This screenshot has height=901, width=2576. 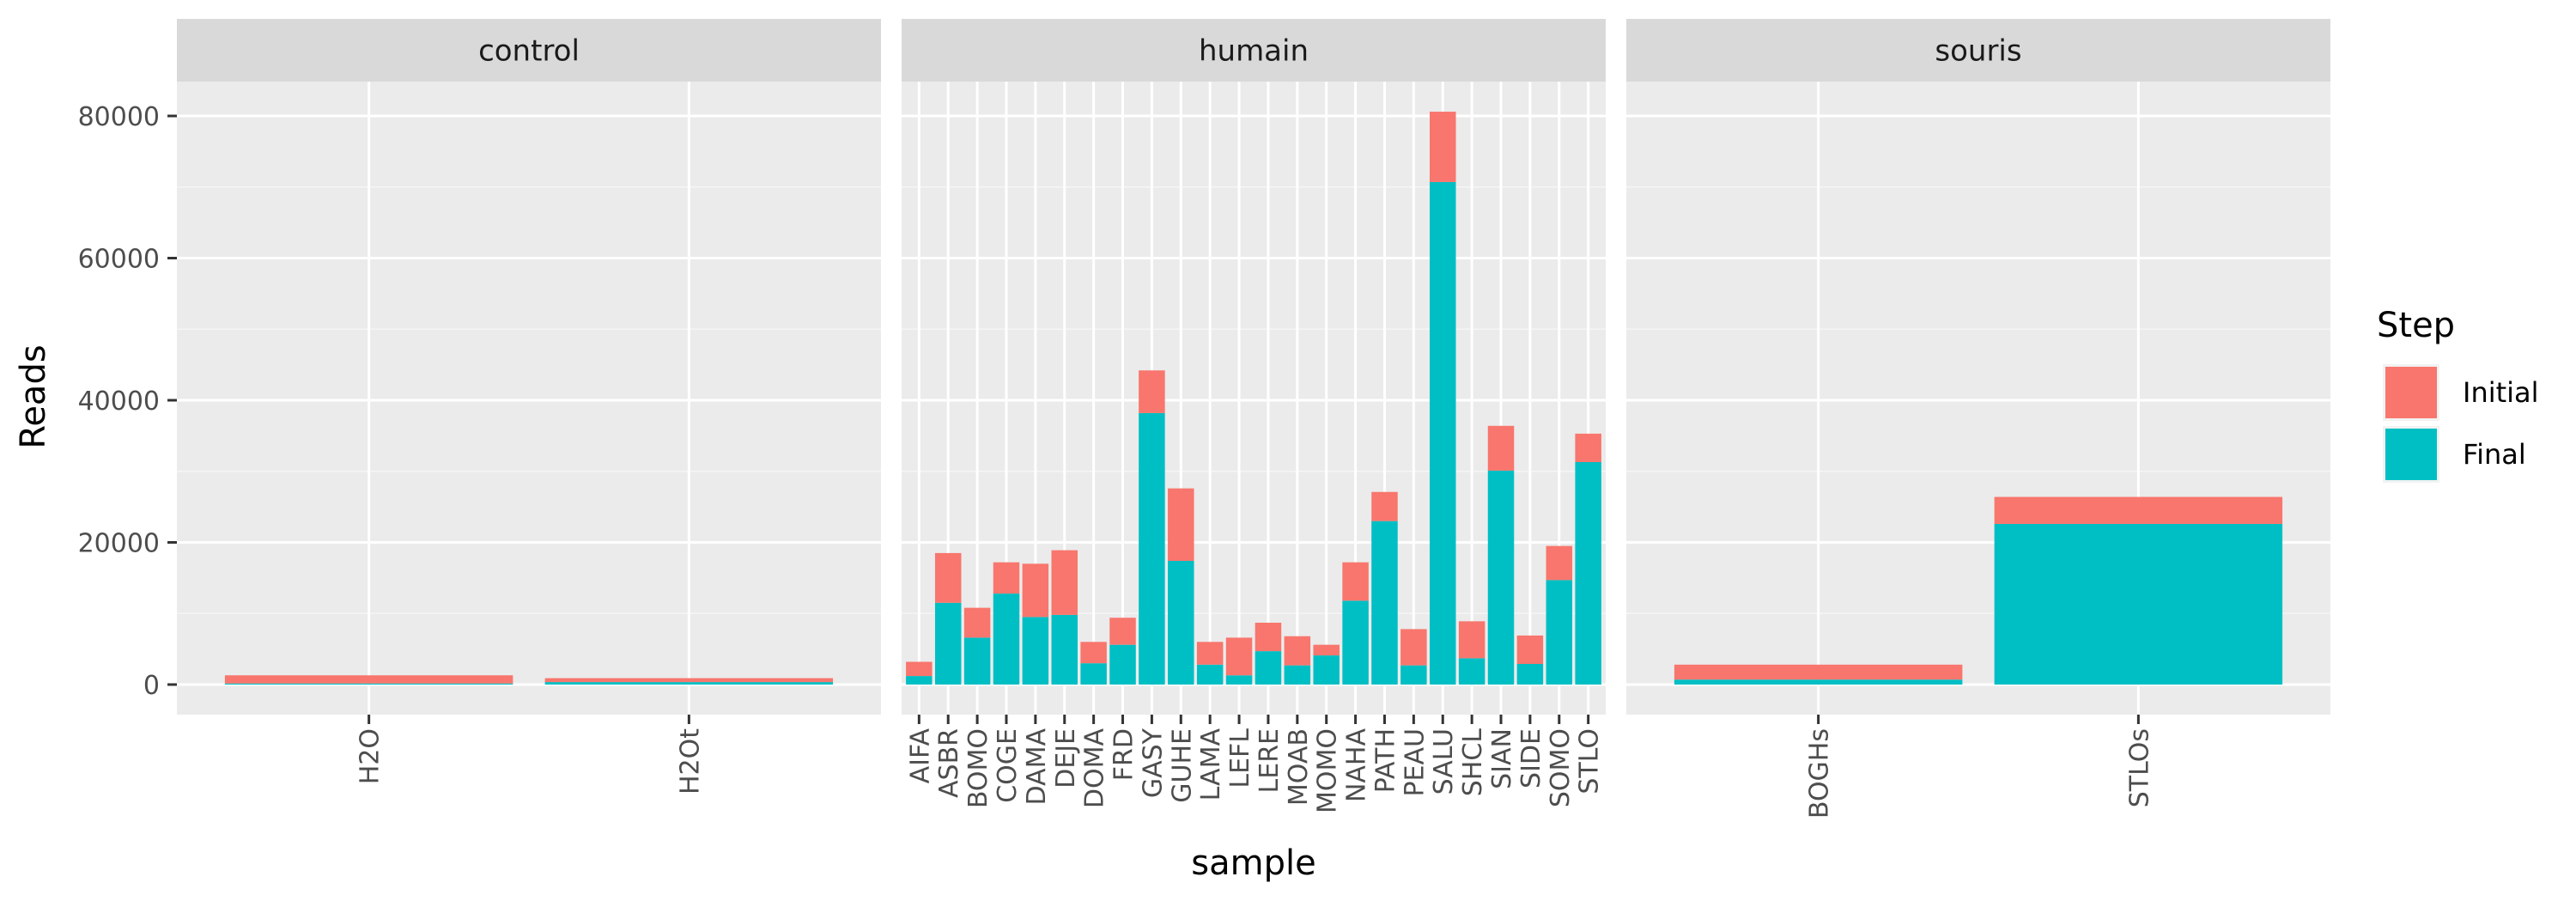 What do you see at coordinates (977, 661) in the screenshot?
I see `bar-final-BOMO` at bounding box center [977, 661].